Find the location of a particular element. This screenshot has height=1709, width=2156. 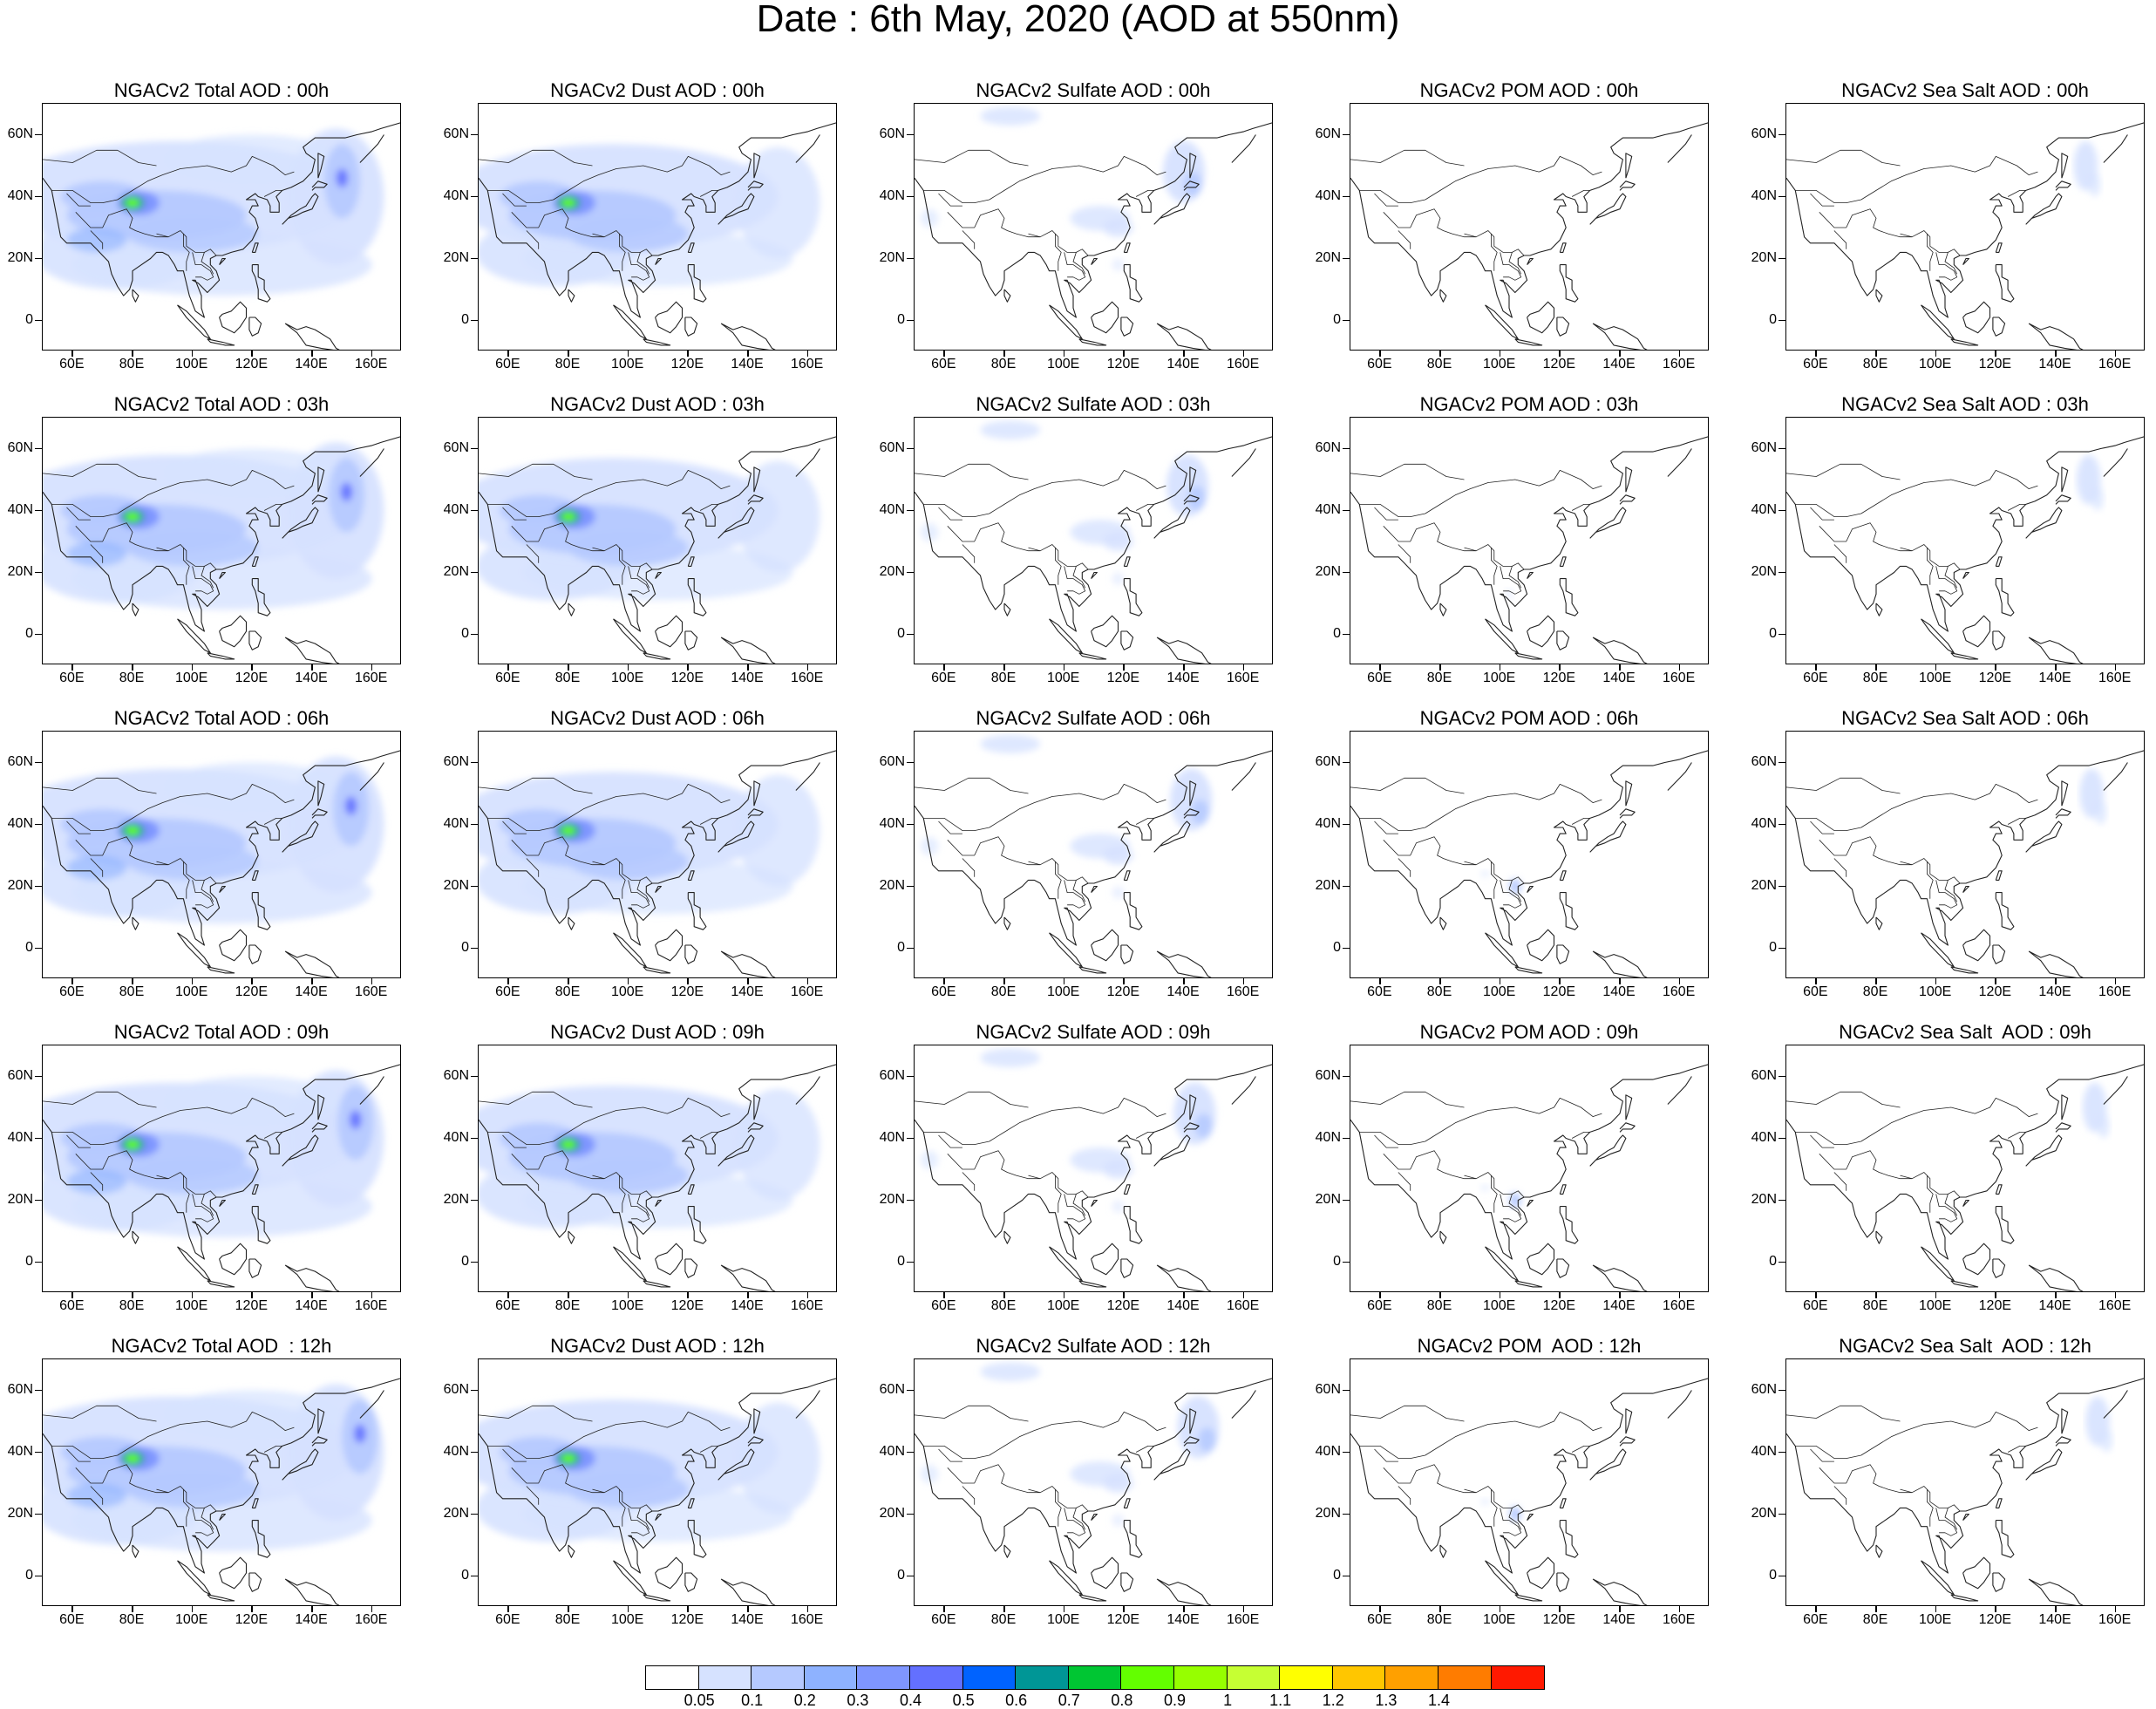

colorbar-label: 0.5 is located at coordinates (963, 1700).